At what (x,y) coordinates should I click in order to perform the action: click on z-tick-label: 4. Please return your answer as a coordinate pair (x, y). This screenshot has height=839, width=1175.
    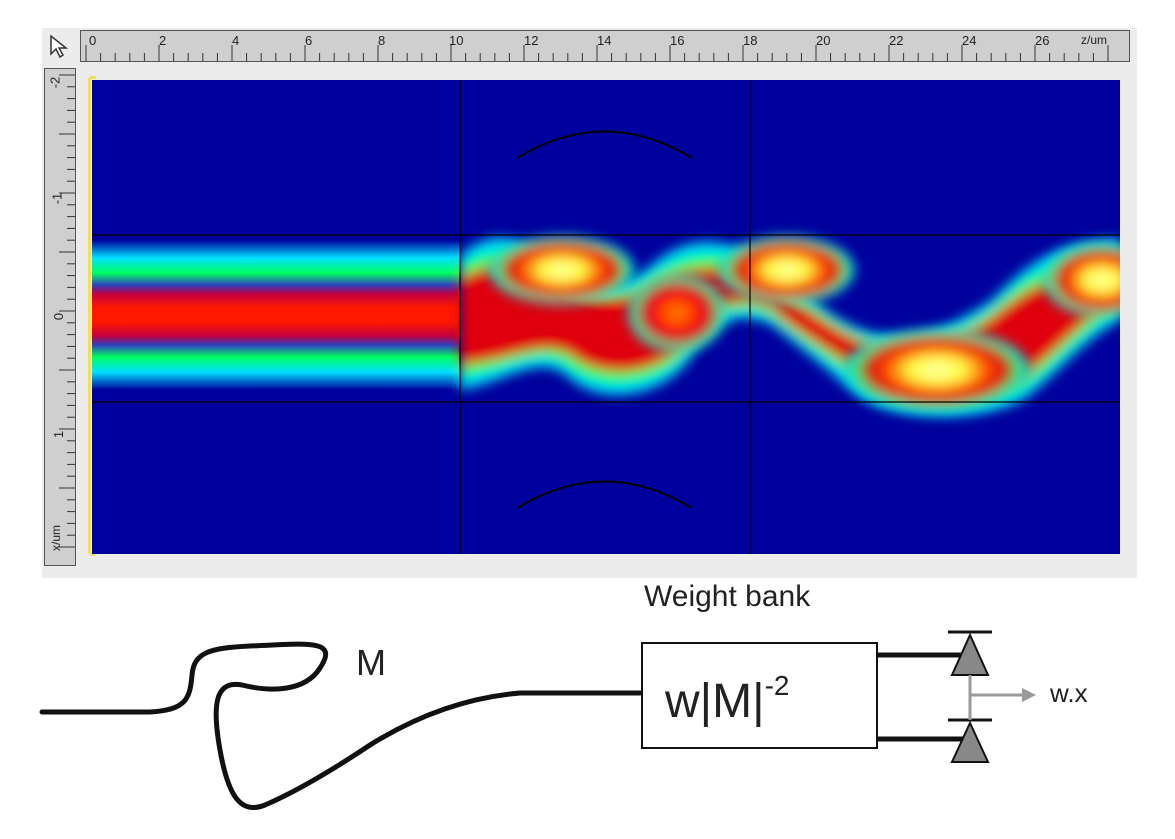
    Looking at the image, I should click on (236, 40).